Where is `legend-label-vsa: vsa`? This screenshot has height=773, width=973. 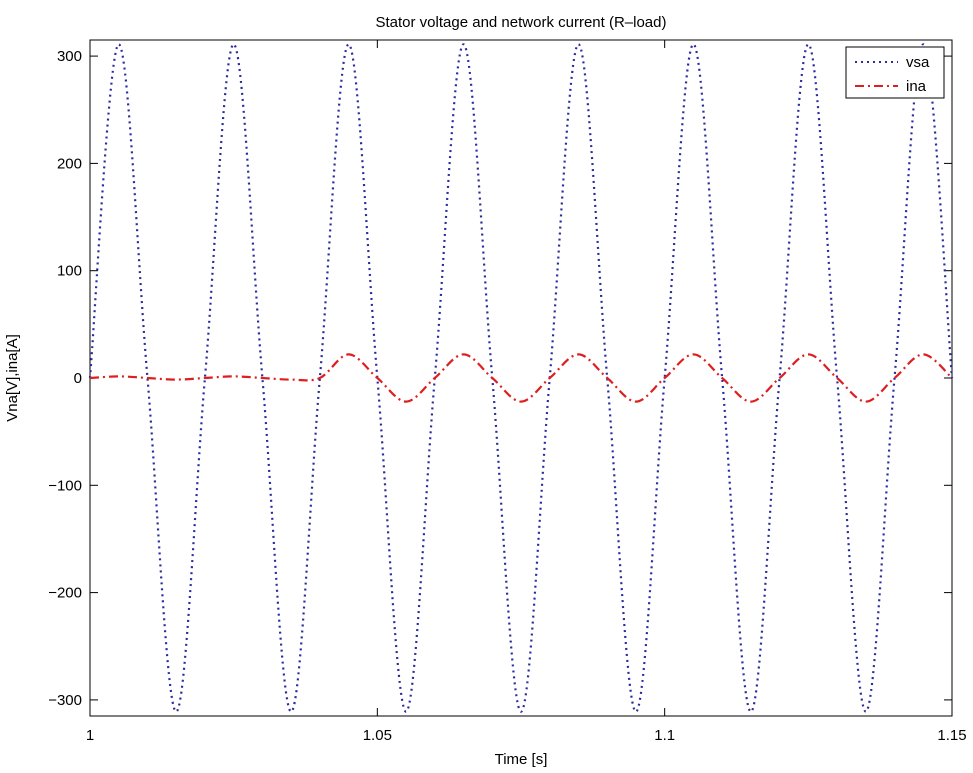
legend-label-vsa: vsa is located at coordinates (918, 62).